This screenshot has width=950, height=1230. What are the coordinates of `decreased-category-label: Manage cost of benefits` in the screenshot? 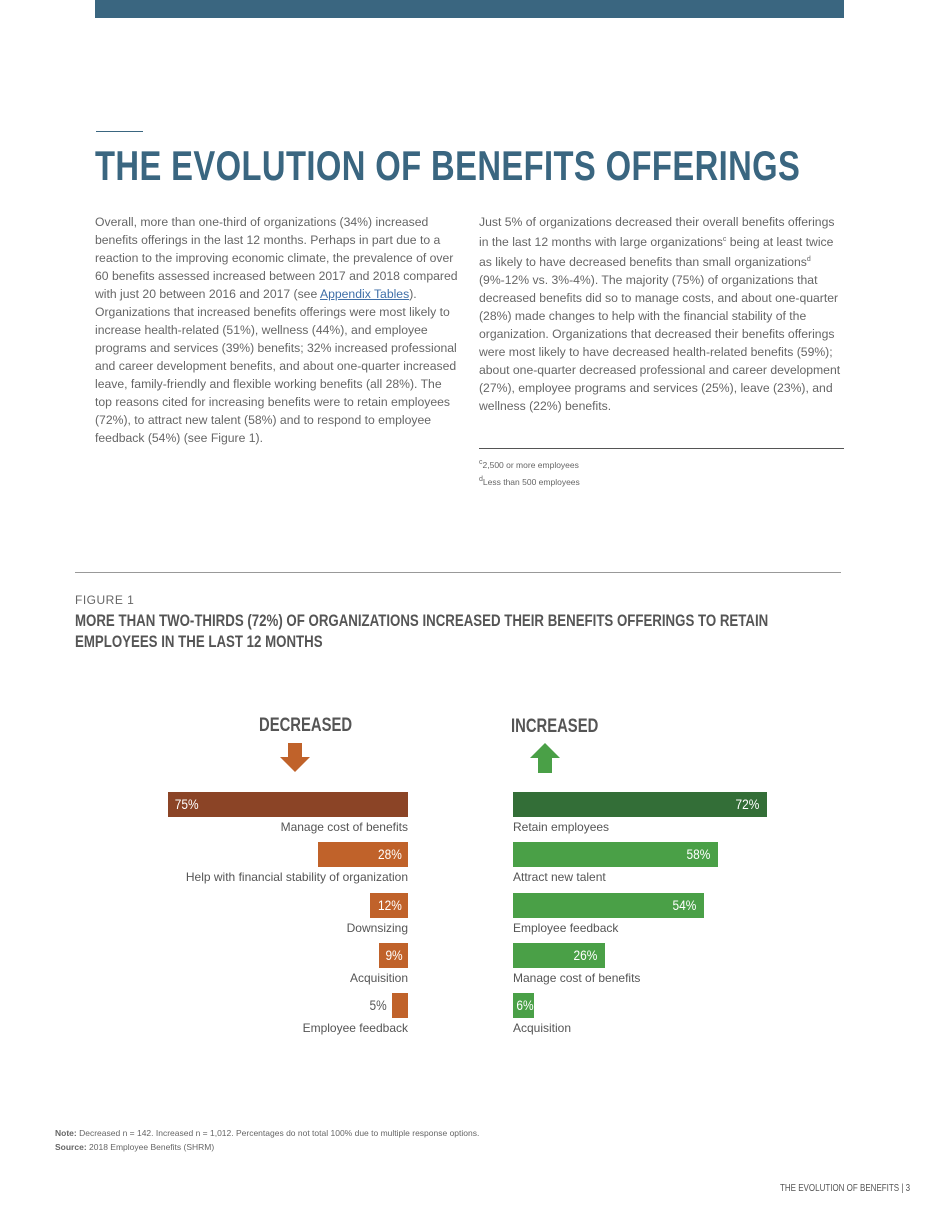 It's located at (344, 827).